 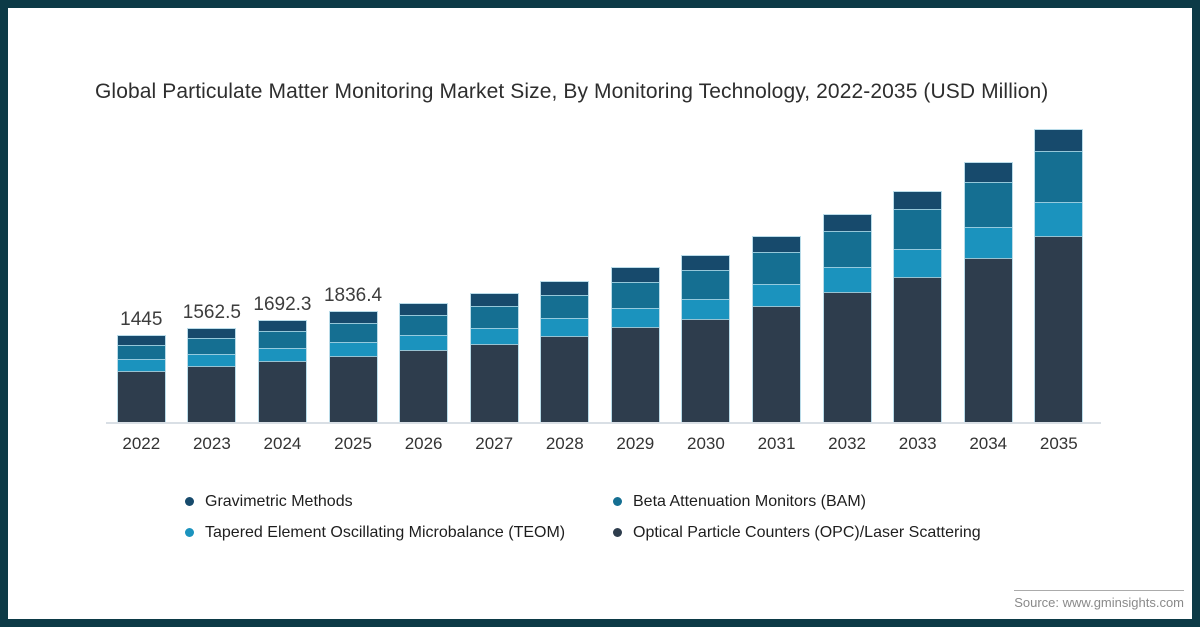 What do you see at coordinates (918, 306) in the screenshot?
I see `stacked-bar-2033` at bounding box center [918, 306].